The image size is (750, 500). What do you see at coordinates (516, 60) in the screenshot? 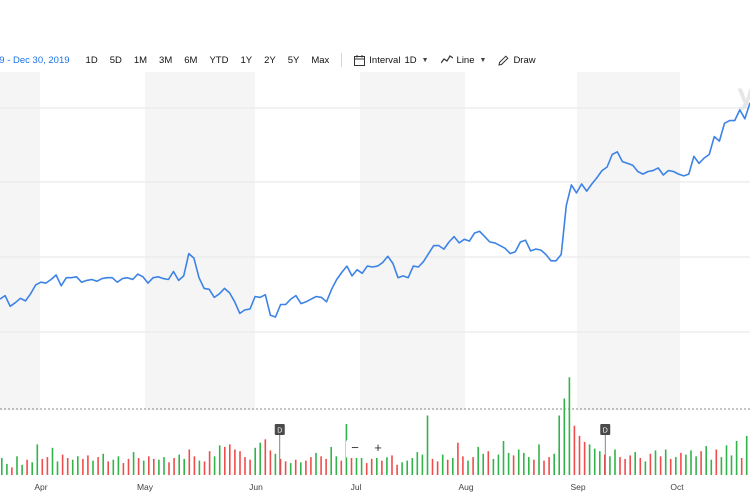
I see `draw-button: Draw` at bounding box center [516, 60].